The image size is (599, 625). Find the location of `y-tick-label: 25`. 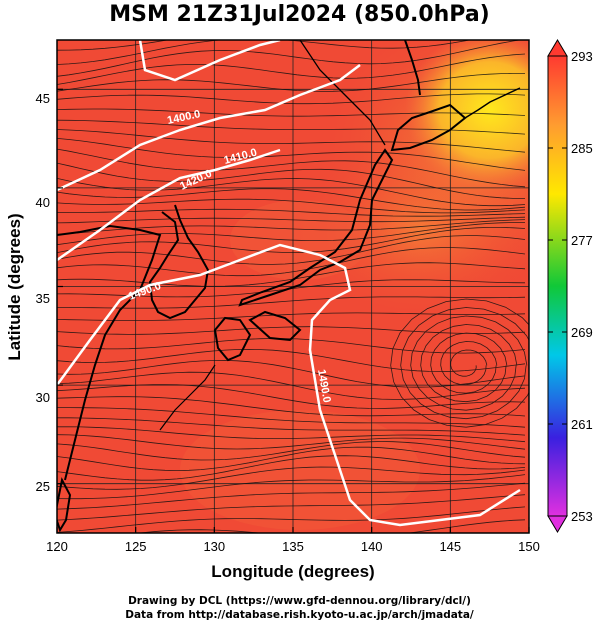

y-tick-label: 25 is located at coordinates (43, 486).